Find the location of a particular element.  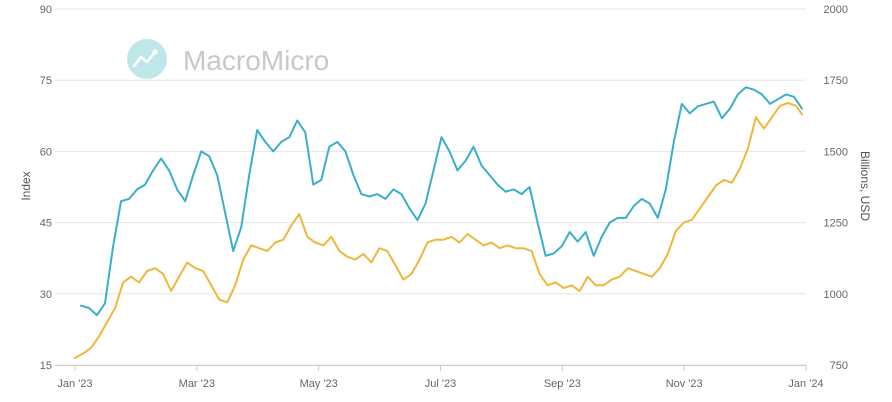

y-right-tick-label: 750 is located at coordinates (839, 366).